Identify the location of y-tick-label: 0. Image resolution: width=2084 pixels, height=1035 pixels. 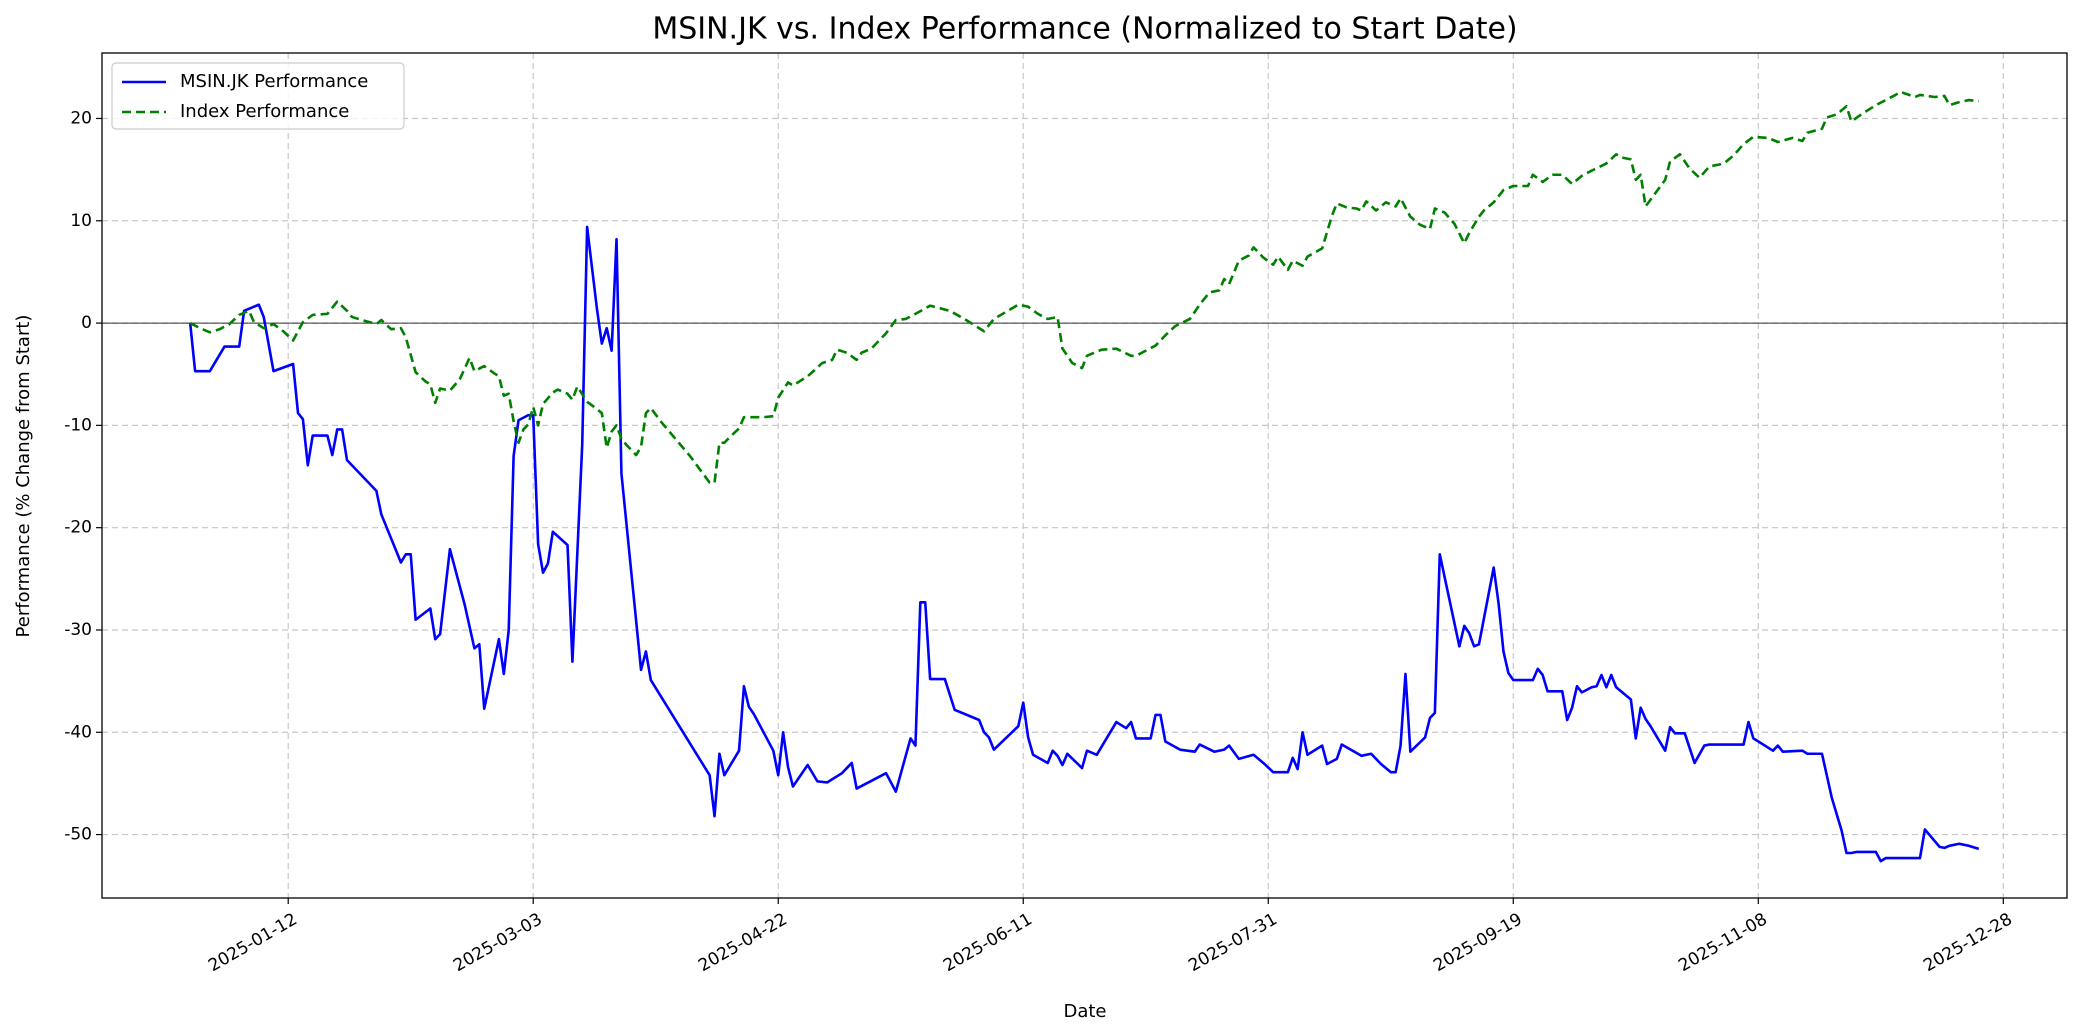
(86, 323).